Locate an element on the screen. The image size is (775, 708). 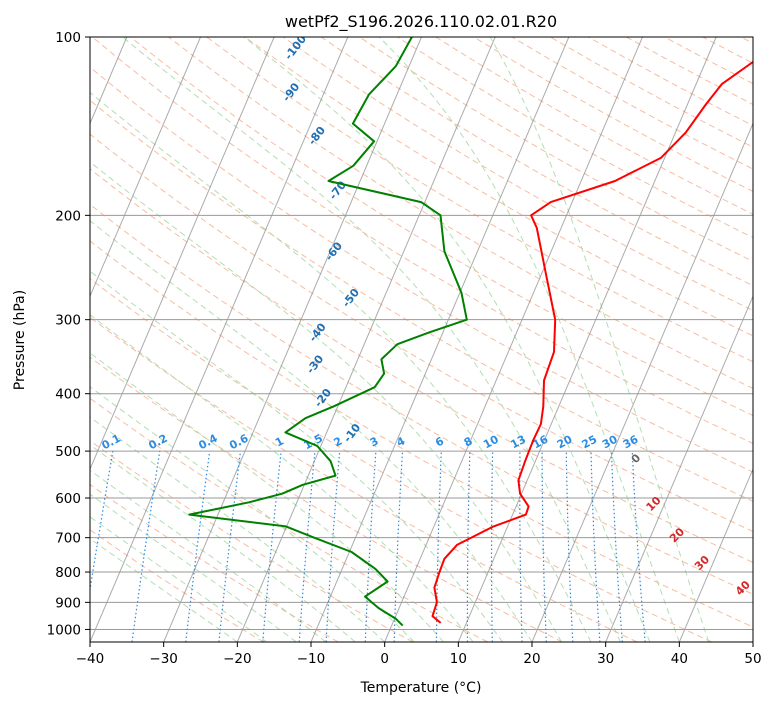
chart-title: wetPf2_S196.2026.110.02.01.R20 is located at coordinates (421, 22).